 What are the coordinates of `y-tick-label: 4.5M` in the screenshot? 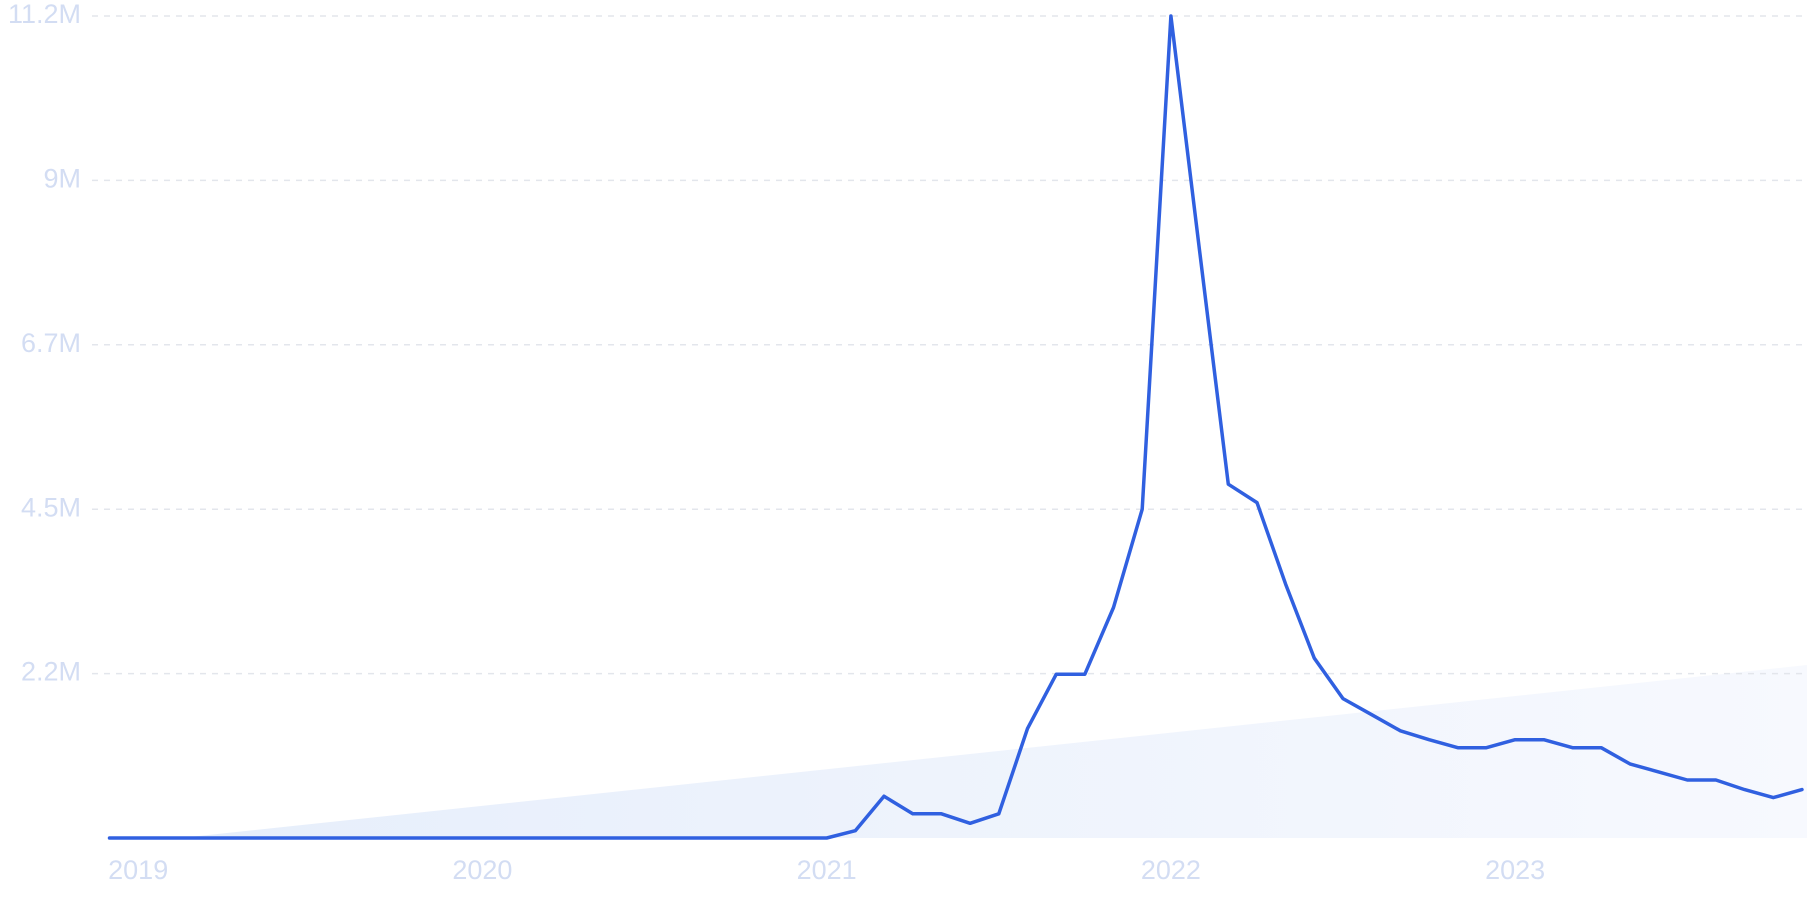 It's located at (51, 507).